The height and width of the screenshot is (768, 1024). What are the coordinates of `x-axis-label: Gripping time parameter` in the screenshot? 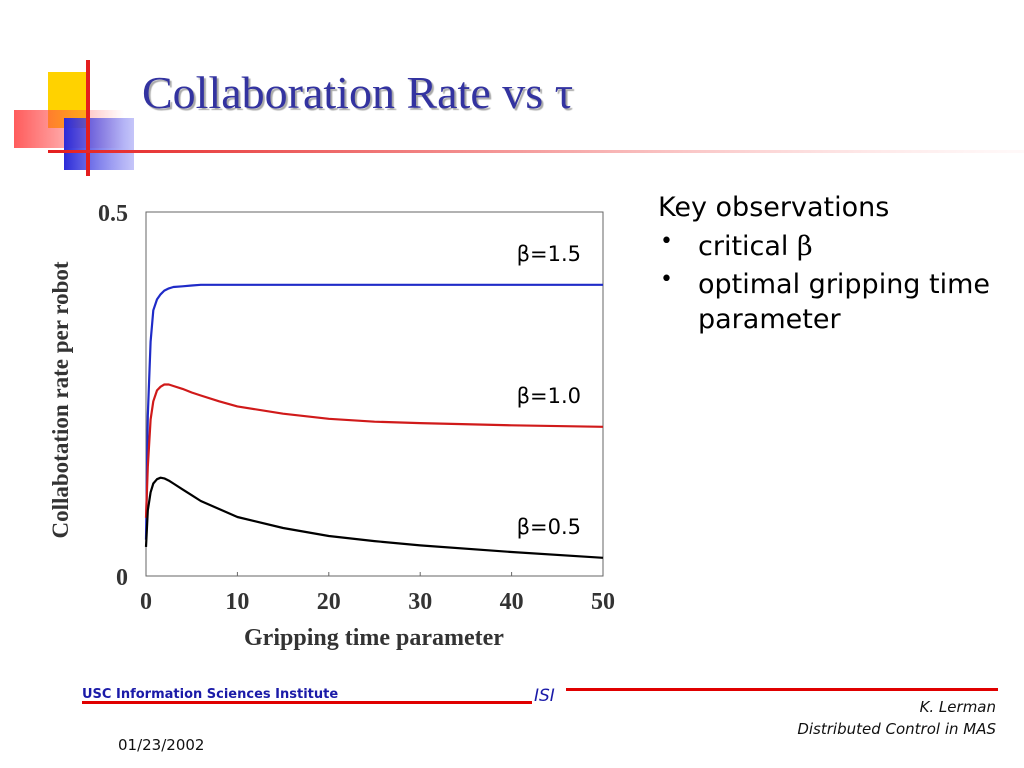 It's located at (374, 638).